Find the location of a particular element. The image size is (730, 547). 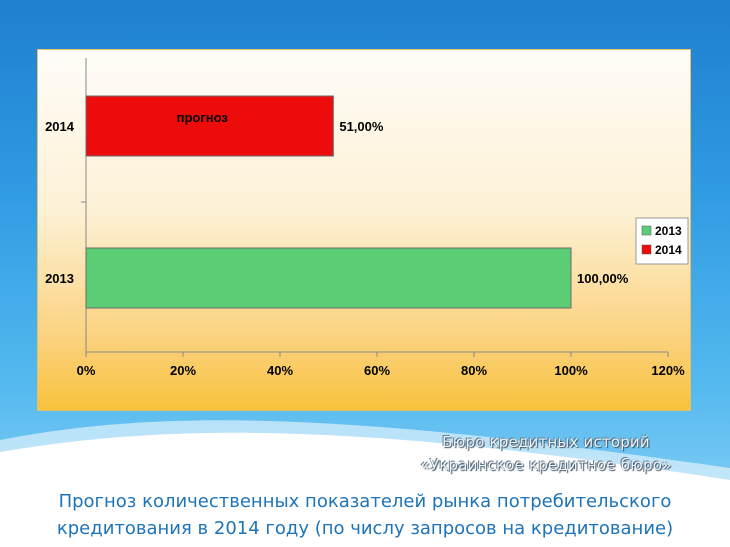

x-tick-label: 20% is located at coordinates (183, 370).